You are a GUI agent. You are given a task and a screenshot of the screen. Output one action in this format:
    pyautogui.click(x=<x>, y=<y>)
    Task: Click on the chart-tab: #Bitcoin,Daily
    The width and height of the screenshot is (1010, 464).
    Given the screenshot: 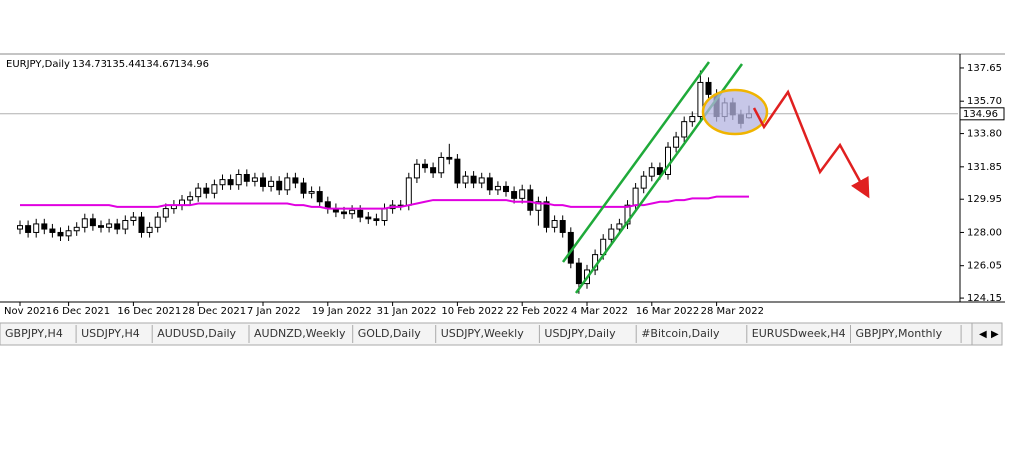 What is the action you would take?
    pyautogui.click(x=680, y=333)
    